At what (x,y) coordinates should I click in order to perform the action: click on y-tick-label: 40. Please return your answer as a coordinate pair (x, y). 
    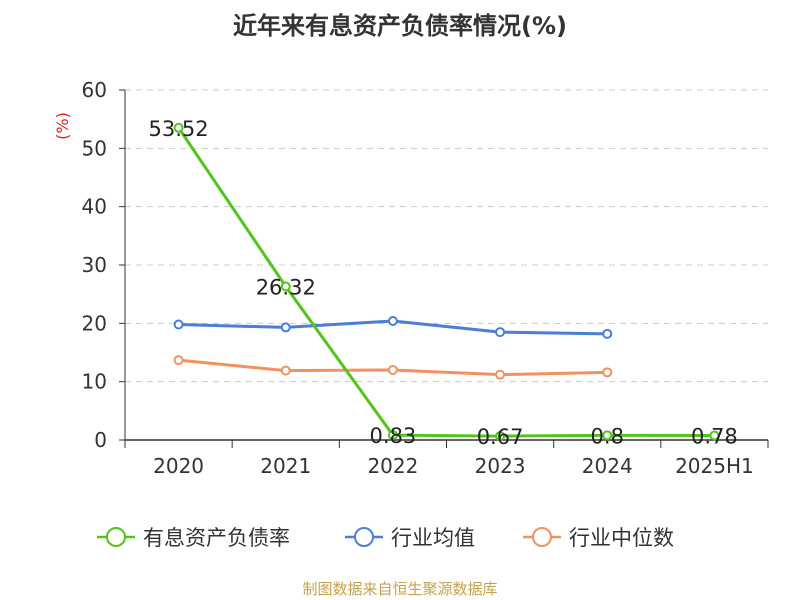
    Looking at the image, I should click on (94, 207).